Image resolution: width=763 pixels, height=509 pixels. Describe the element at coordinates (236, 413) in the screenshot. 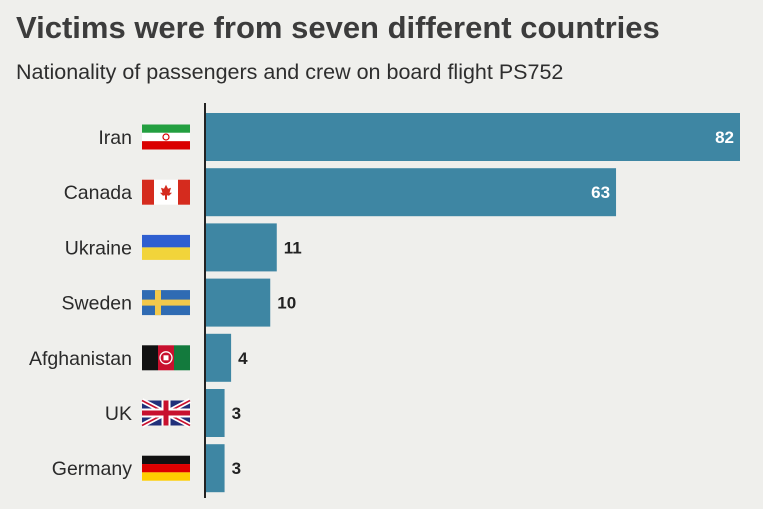

I see `value-label-uk: 3` at that location.